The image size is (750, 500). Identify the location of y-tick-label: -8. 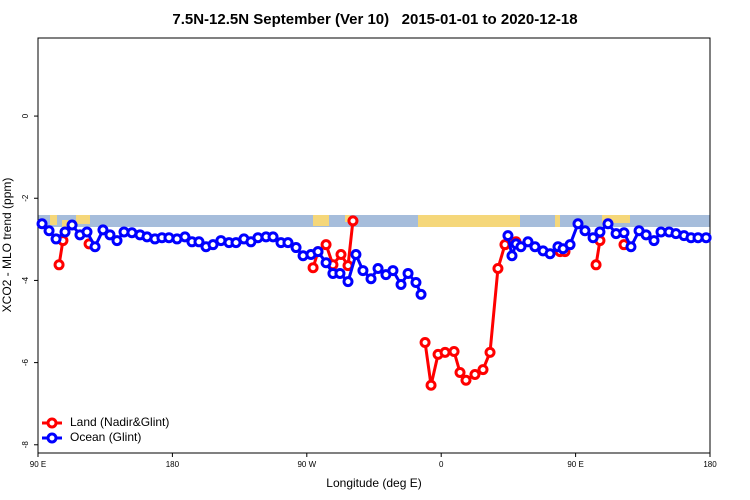
(25, 445).